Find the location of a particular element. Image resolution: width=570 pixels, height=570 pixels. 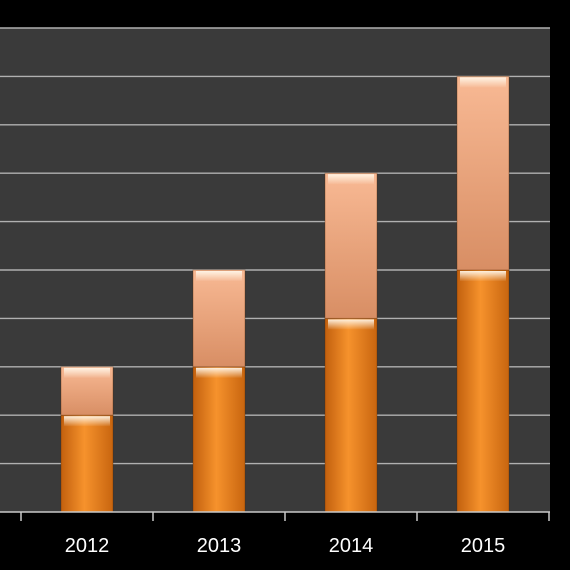

x-tick-label: 2015 is located at coordinates (483, 546).